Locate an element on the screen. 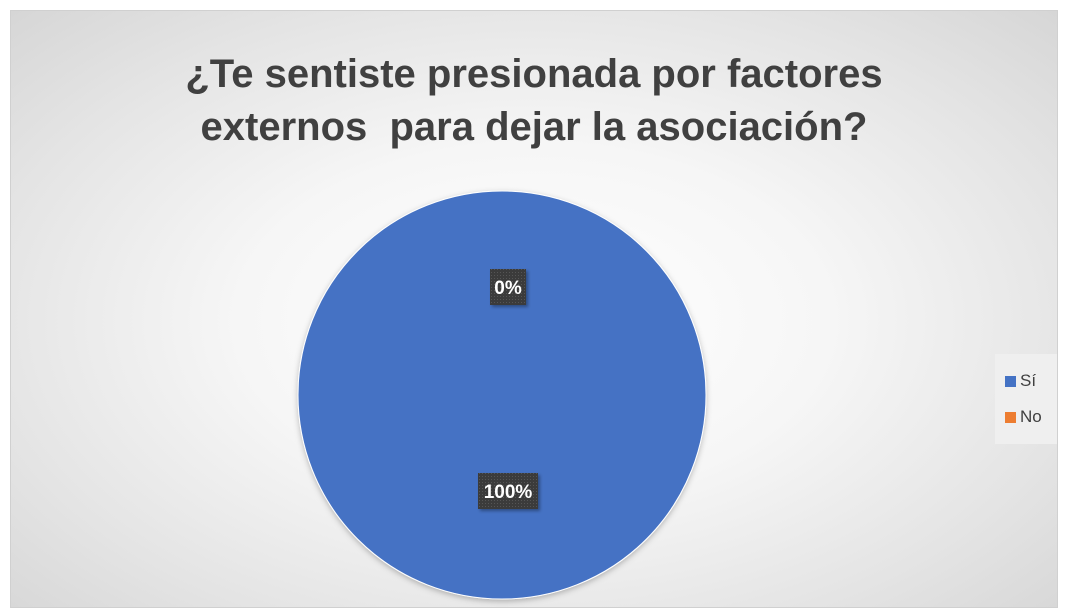 The height and width of the screenshot is (612, 1068). data-label-text: 0% is located at coordinates (508, 288).